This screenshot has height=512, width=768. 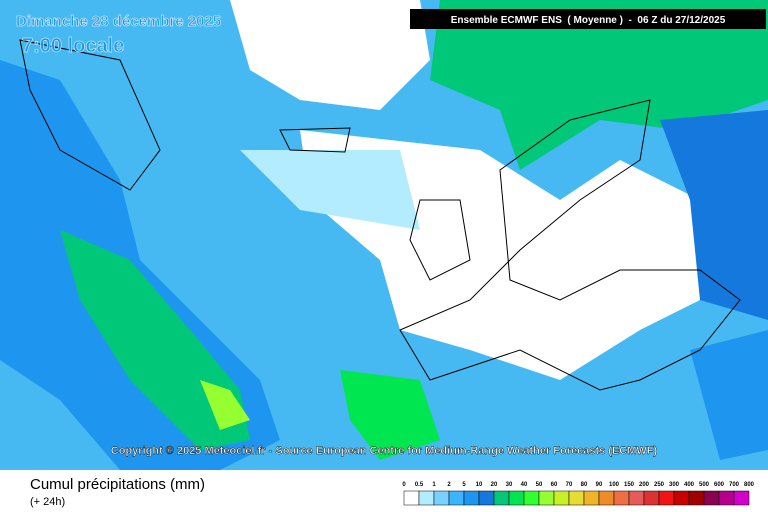 I want to click on scale-label: 40, so click(x=524, y=485).